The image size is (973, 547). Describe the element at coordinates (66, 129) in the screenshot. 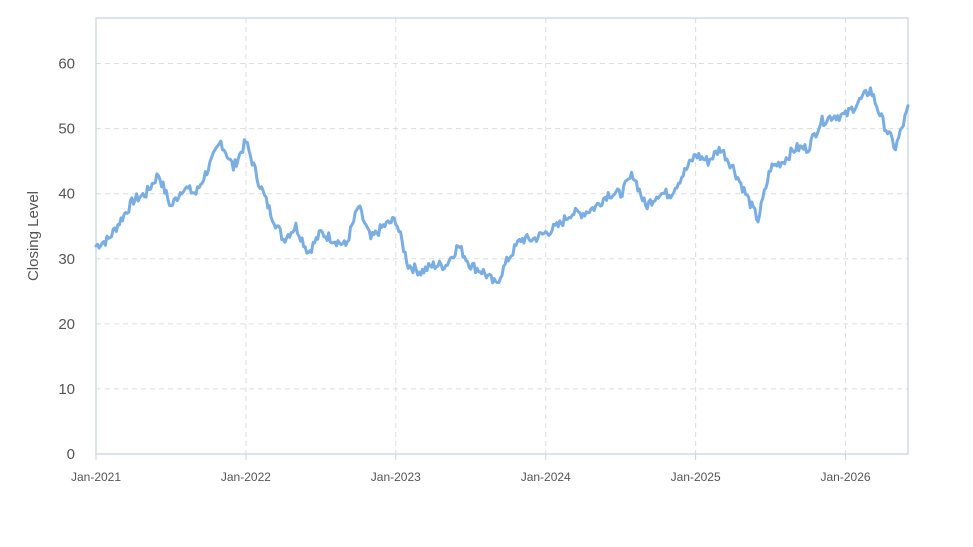

I see `y-tick-label: 50` at that location.